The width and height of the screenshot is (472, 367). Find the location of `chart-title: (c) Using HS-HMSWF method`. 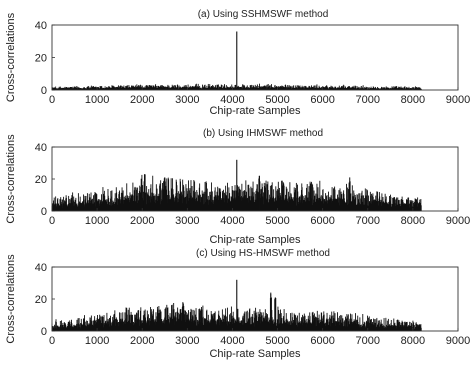

chart-title: (c) Using HS-HMSWF method is located at coordinates (263, 253).